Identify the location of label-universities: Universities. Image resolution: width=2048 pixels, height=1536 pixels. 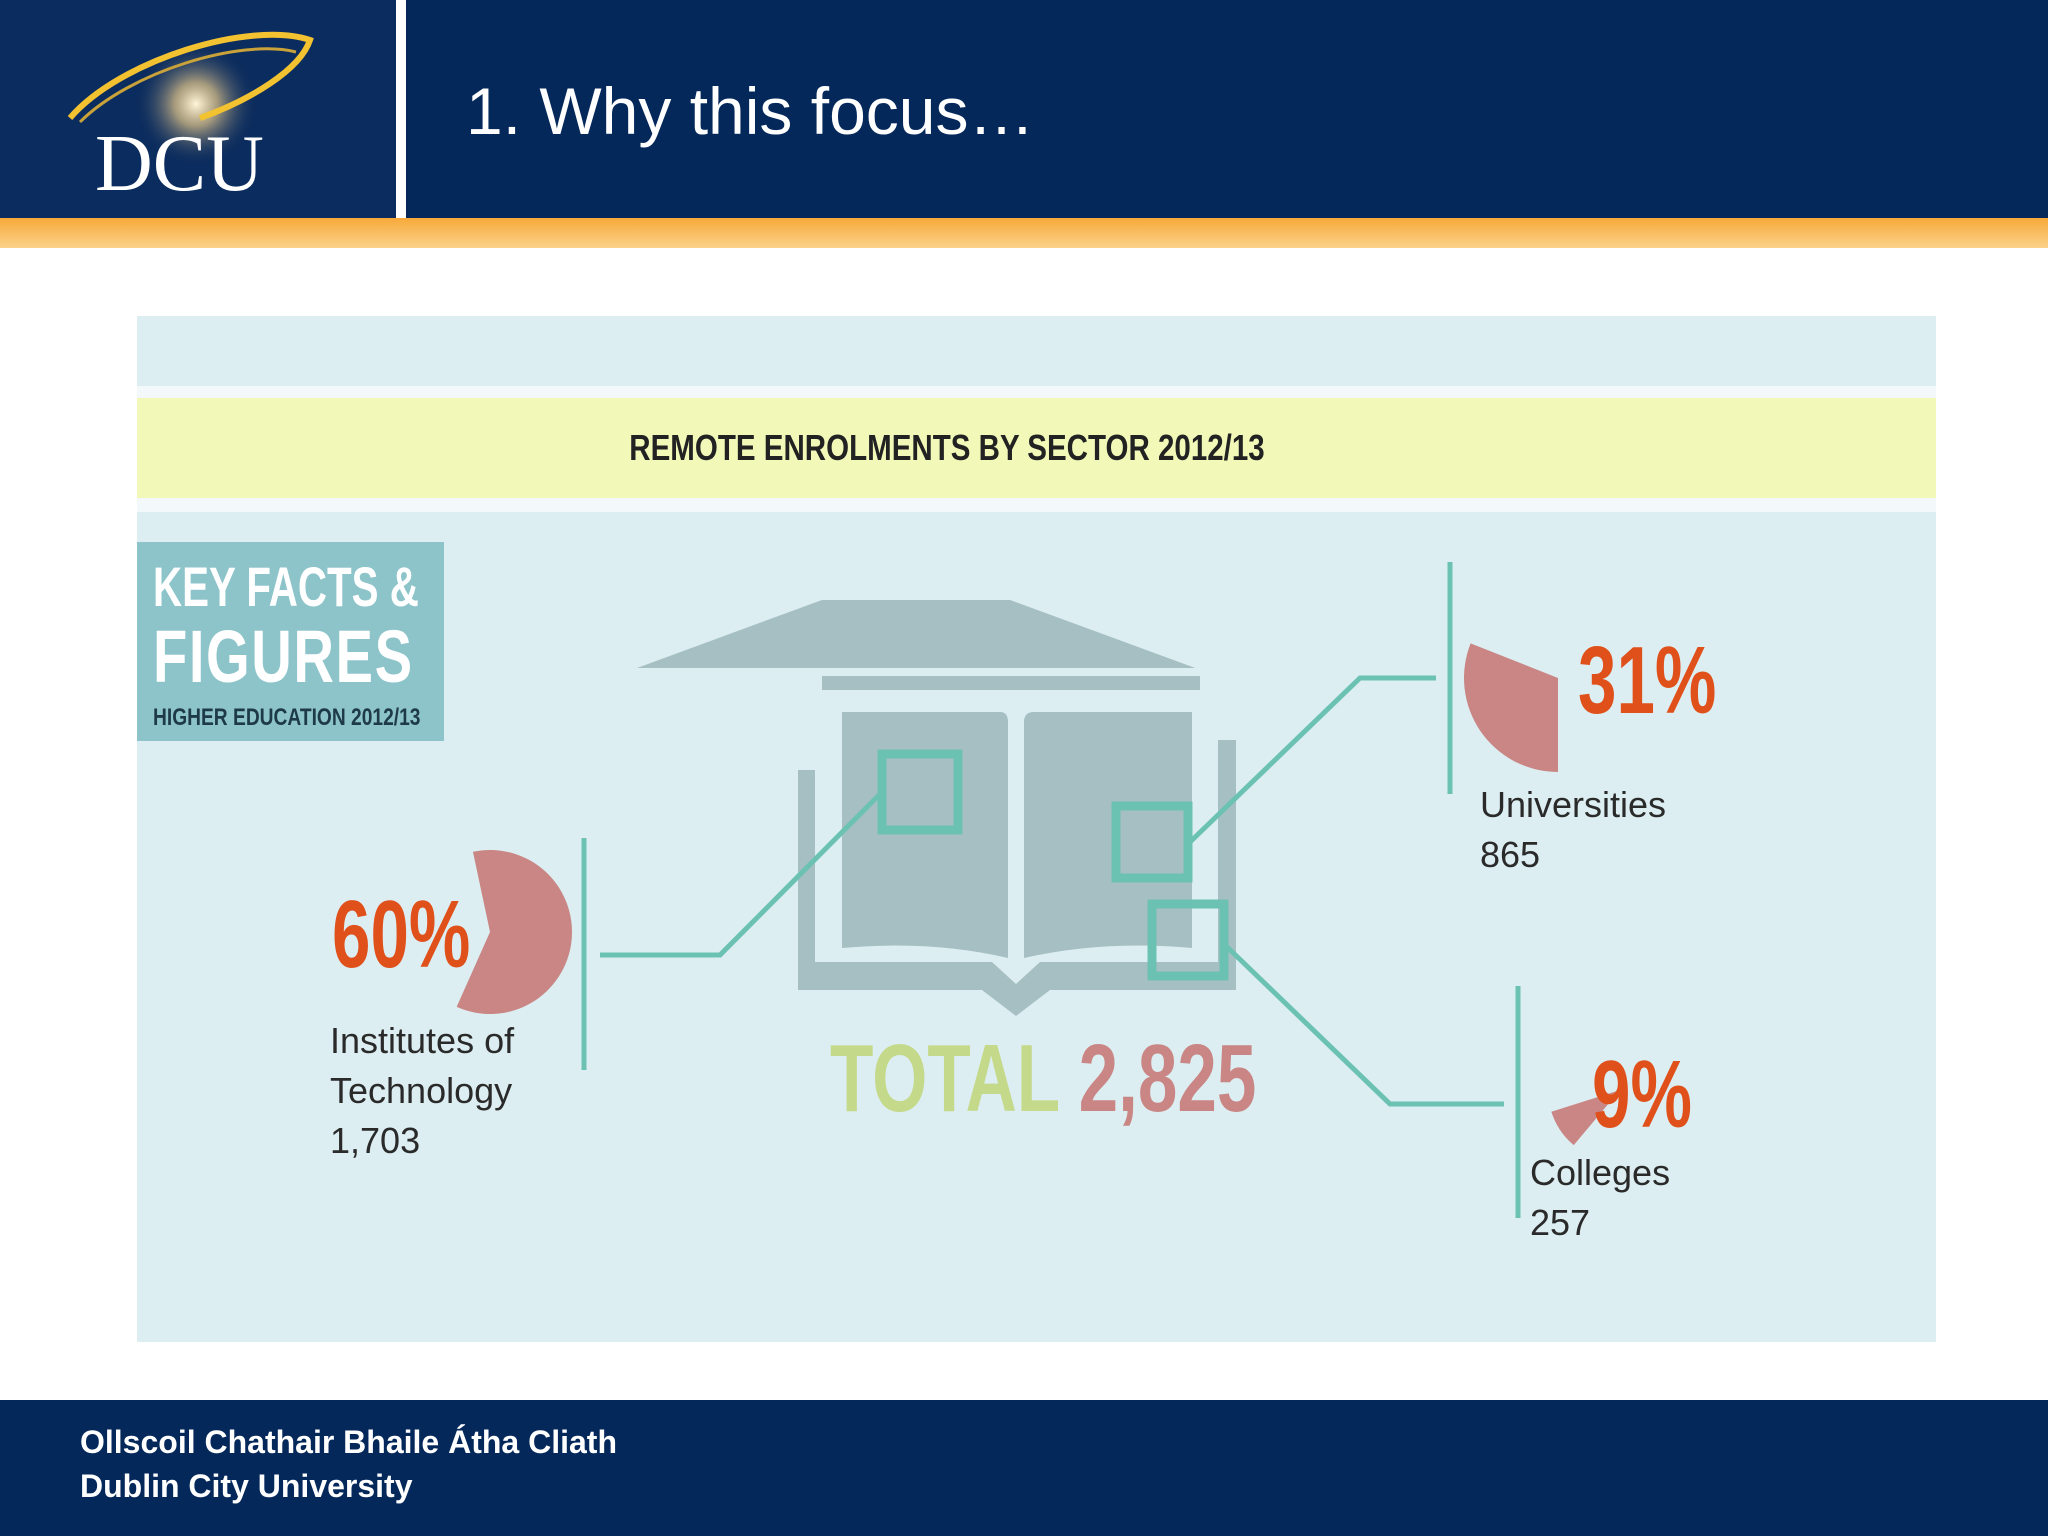
(1573, 804).